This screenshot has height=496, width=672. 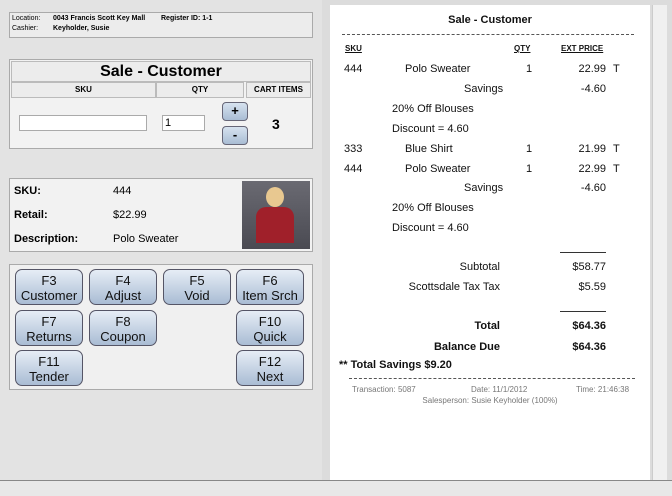 I want to click on f8-coupon-button: F8 Coupon, so click(x=123, y=328).